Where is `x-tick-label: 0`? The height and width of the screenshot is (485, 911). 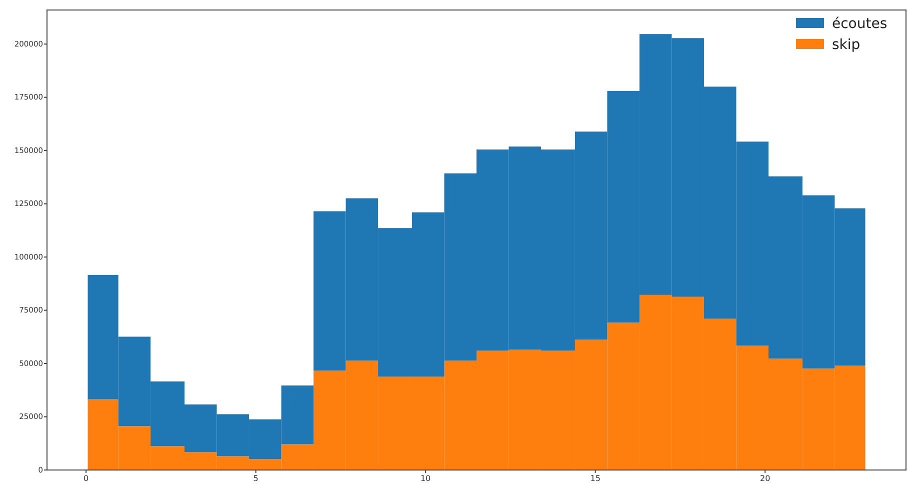 x-tick-label: 0 is located at coordinates (86, 478).